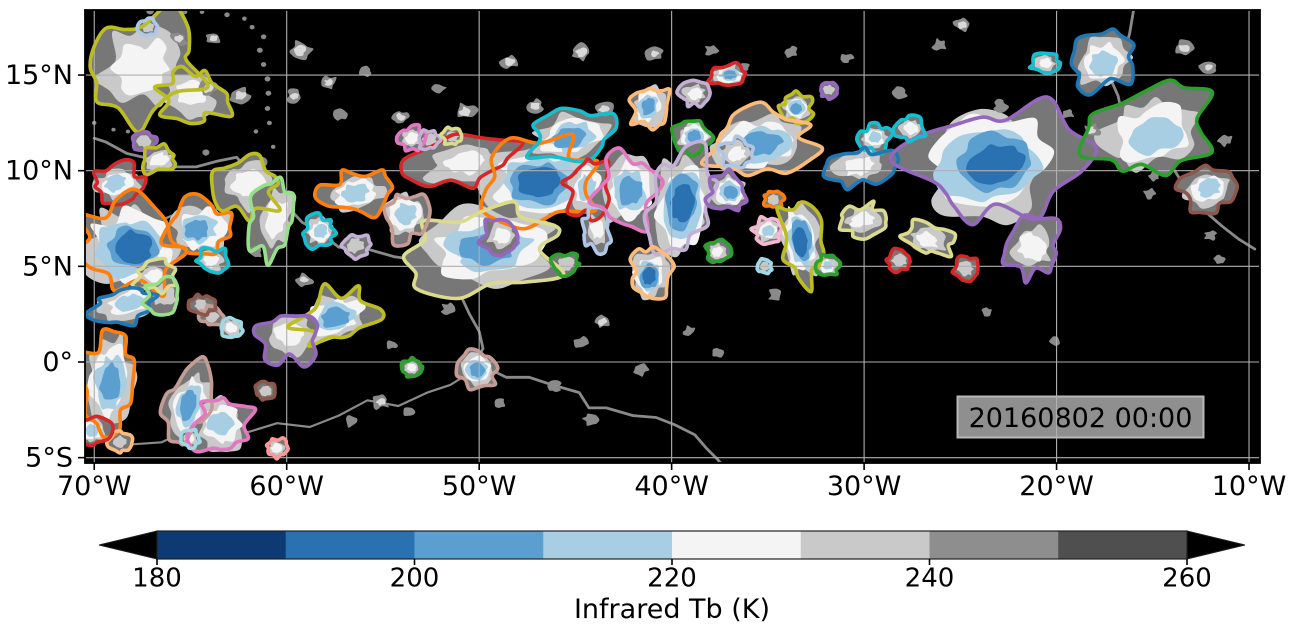 The image size is (1297, 640). What do you see at coordinates (286, 486) in the screenshot?
I see `x-tick-label: 60°W` at bounding box center [286, 486].